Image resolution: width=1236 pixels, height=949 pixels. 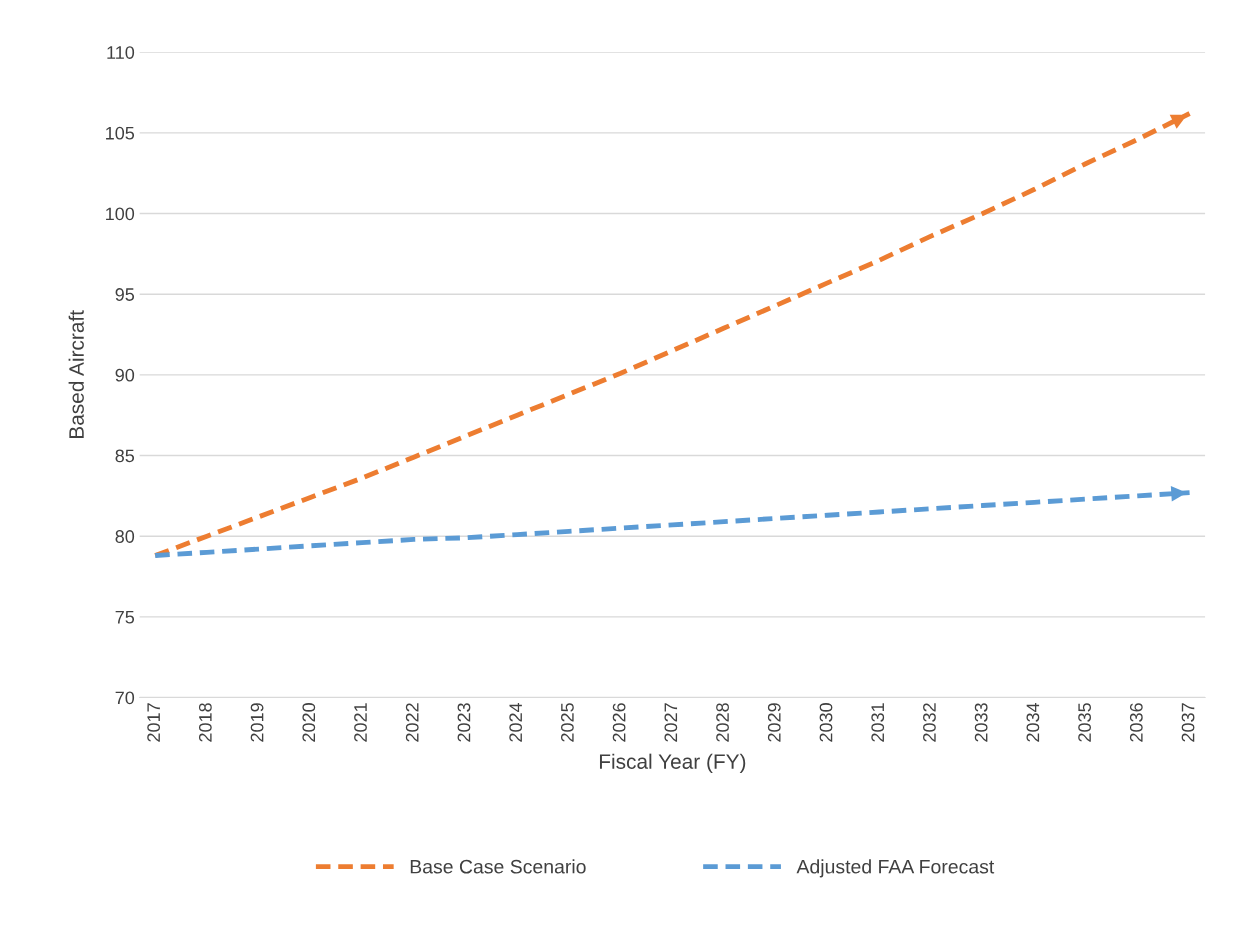 I want to click on x-tick-label: 2036, so click(x=1136, y=722).